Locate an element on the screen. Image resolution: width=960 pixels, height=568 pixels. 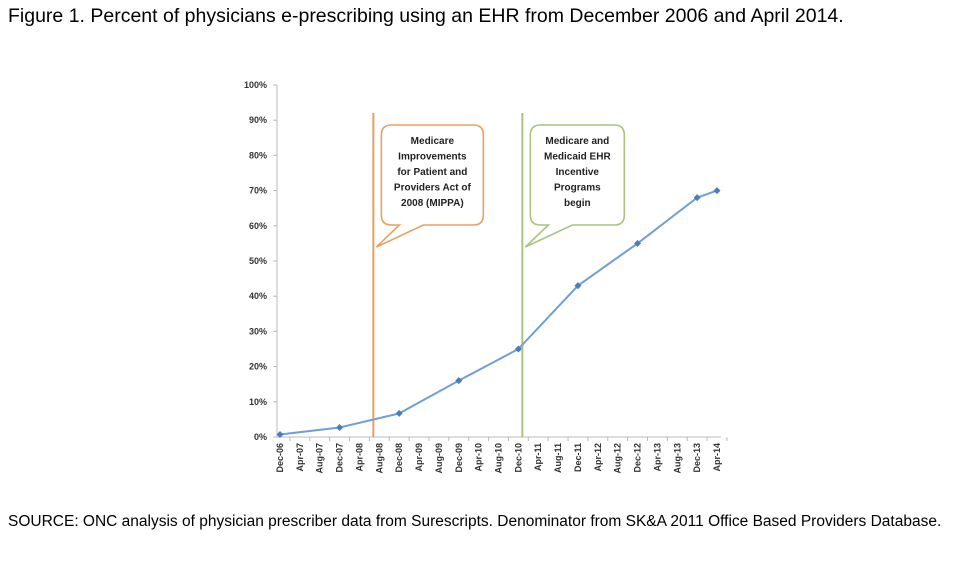
x-tick-label: Dec-10 is located at coordinates (518, 458).